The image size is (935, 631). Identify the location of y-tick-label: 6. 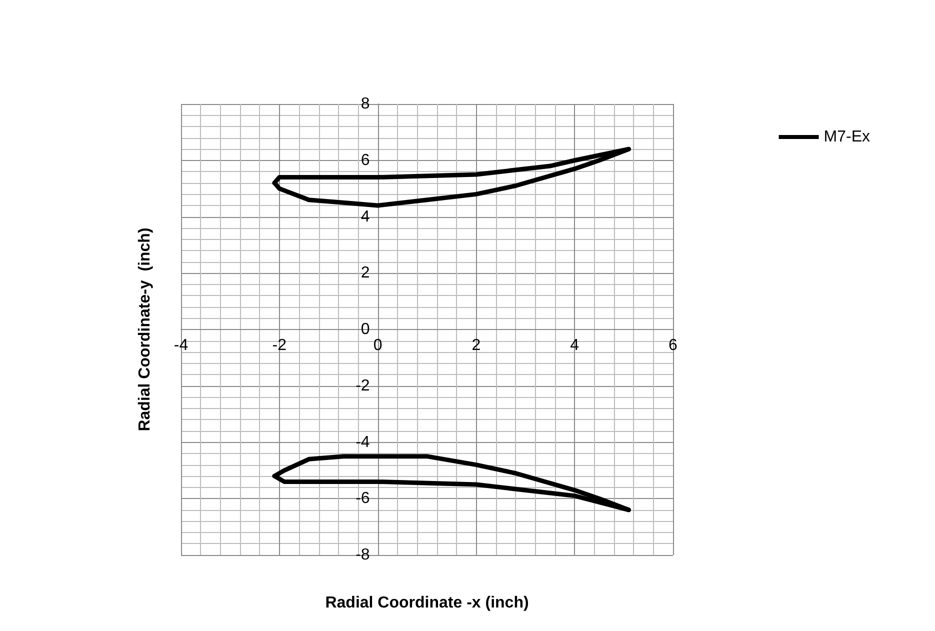
(365, 160).